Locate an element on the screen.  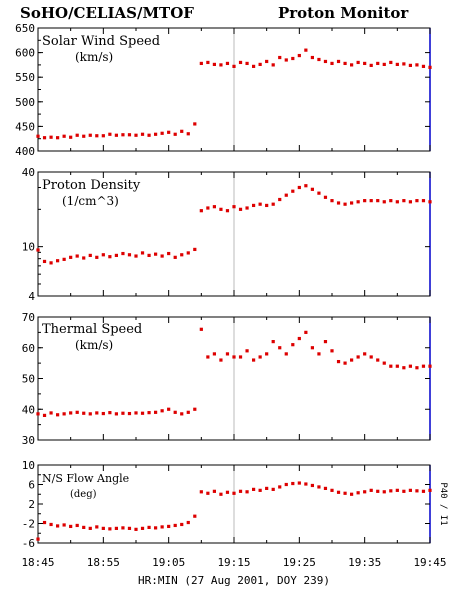
y-tick-label: -6 is located at coordinates (28, 543).